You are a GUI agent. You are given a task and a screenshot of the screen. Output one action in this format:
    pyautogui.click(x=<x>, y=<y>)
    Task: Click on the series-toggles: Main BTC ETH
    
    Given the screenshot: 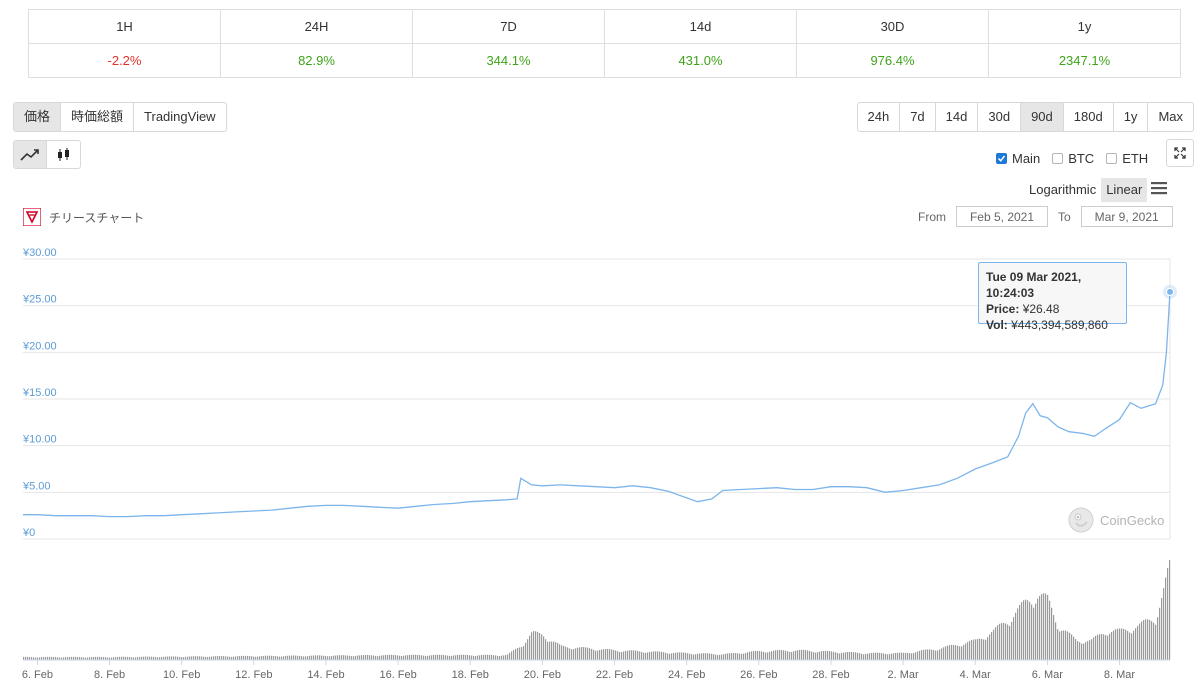 What is the action you would take?
    pyautogui.click(x=1072, y=158)
    